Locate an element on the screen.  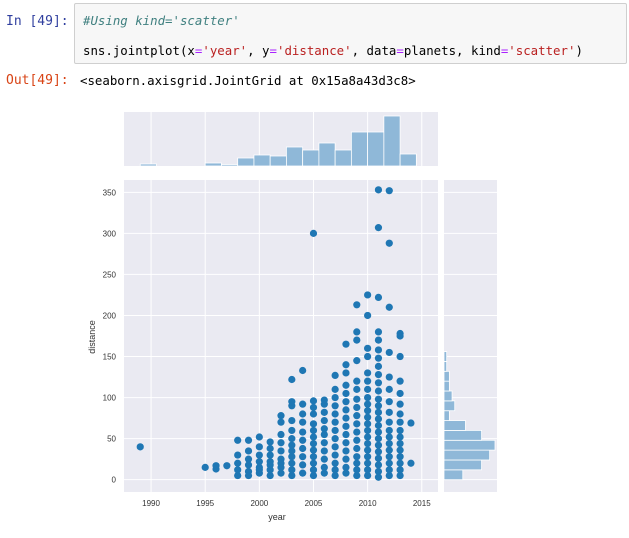
x-axis-label: year is located at coordinates (277, 517).